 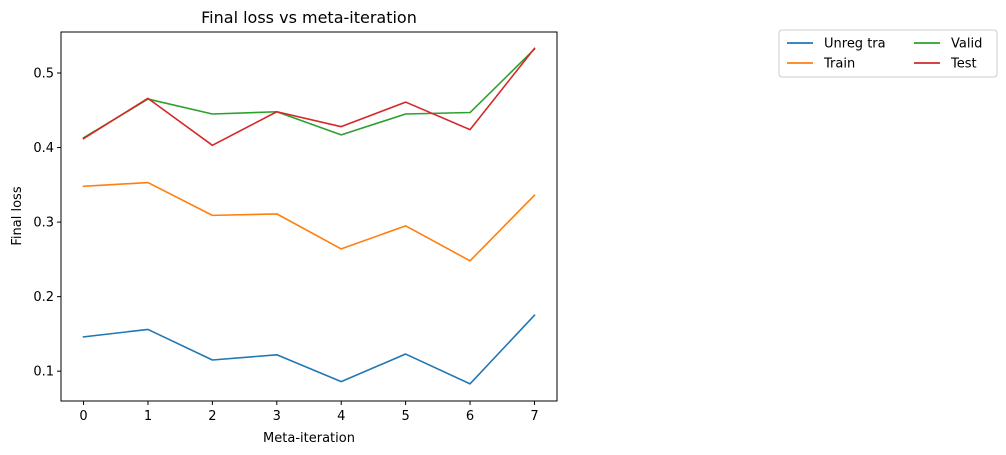 I want to click on x-tick-label: 5, so click(x=405, y=416).